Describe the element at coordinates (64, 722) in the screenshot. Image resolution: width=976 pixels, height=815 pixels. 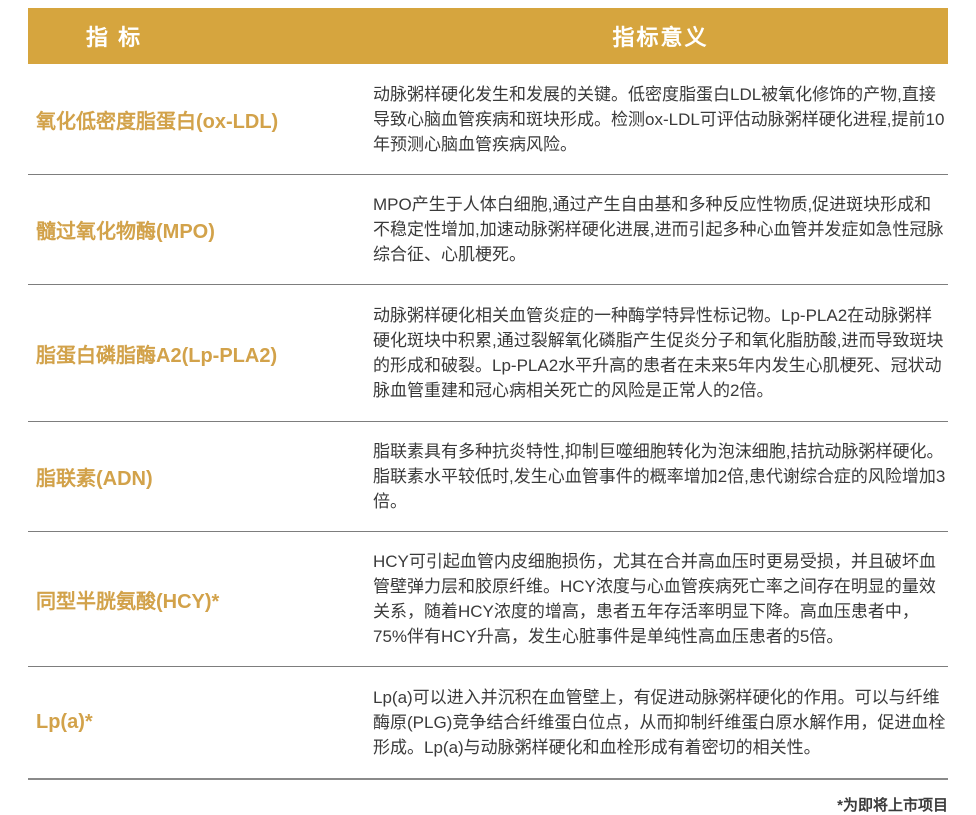
I see `indicator-name: Lp(a)*` at that location.